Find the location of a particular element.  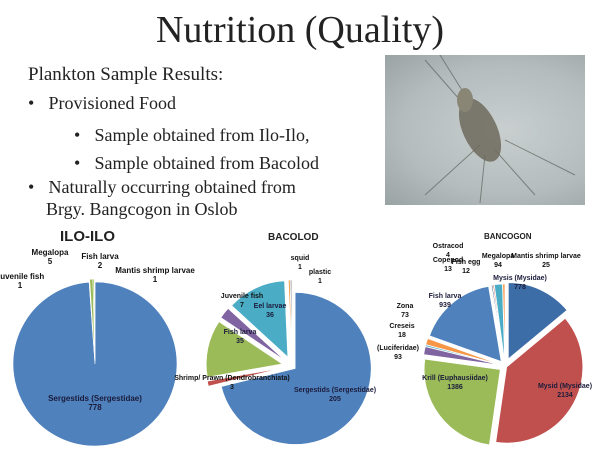

pie-label: Fish larva 939 is located at coordinates (445, 301).